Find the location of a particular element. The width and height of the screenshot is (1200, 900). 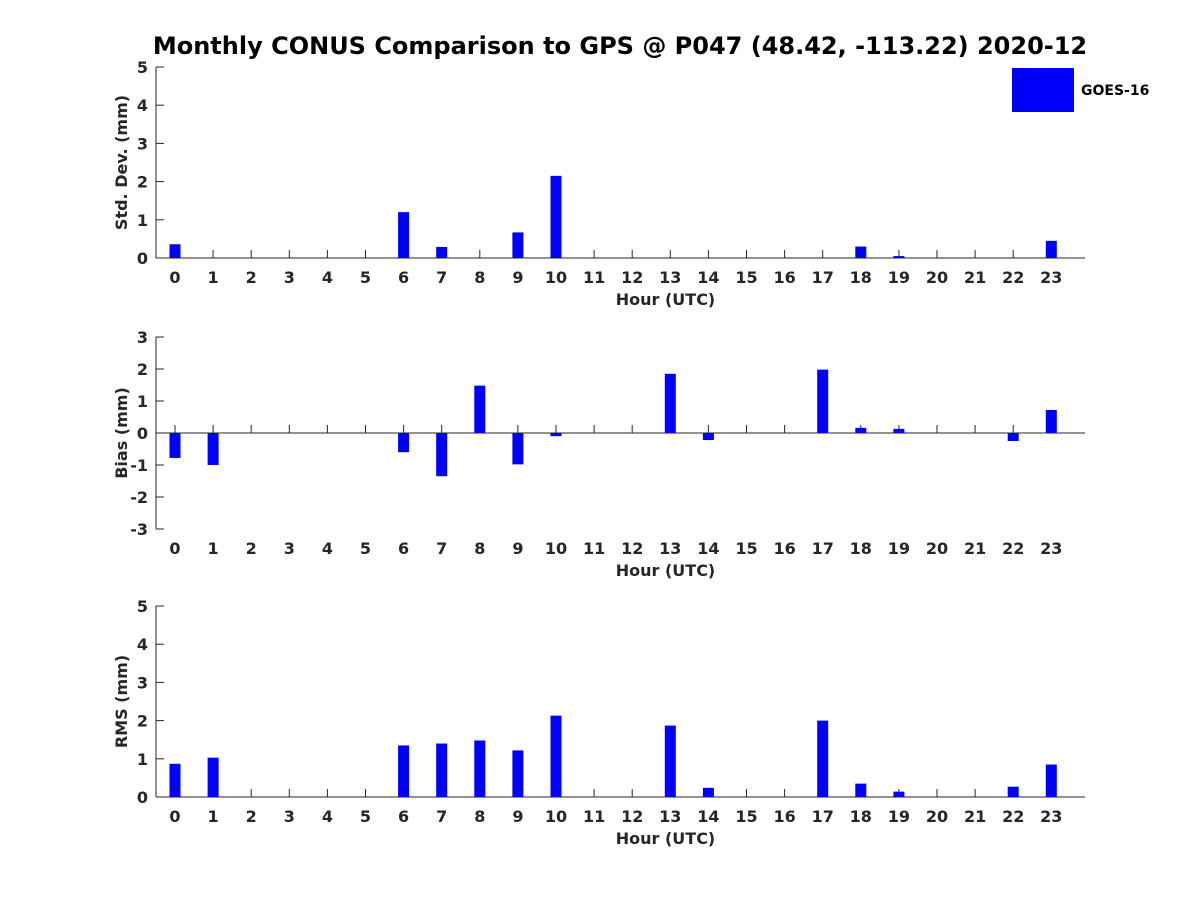

y-tick-label: -3 is located at coordinates (139, 529).